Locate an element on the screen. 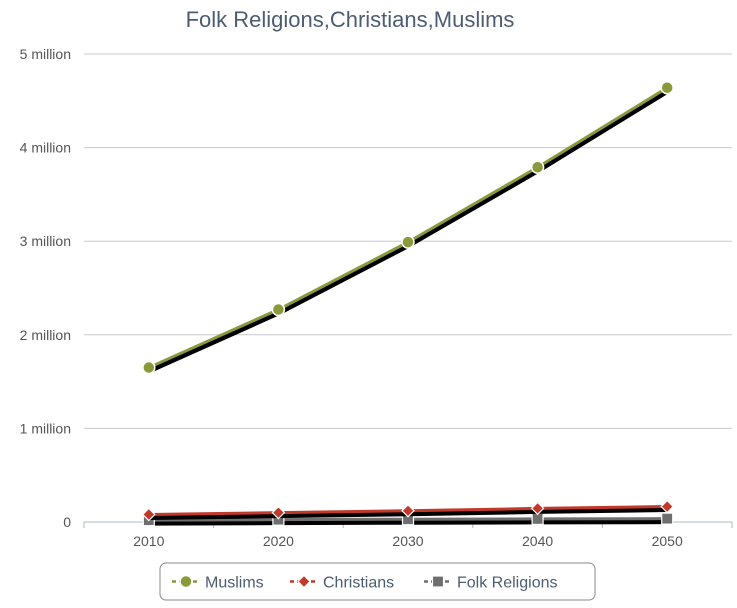 The width and height of the screenshot is (737, 608). legend-box is located at coordinates (377, 581).